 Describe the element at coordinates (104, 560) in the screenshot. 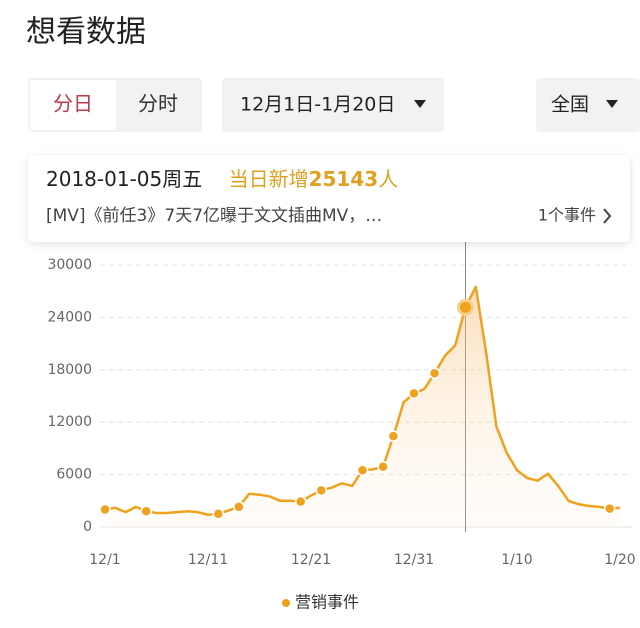

I see `x-tick-label: 12/1` at that location.